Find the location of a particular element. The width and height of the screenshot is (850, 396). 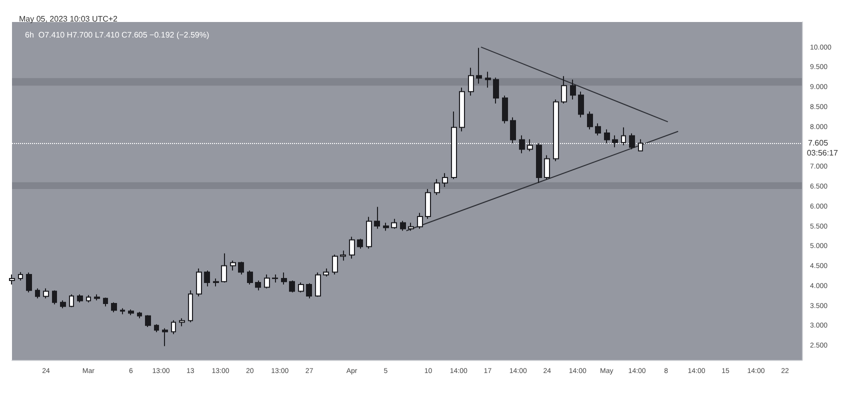

ref-line-label: 7.605 is located at coordinates (818, 143).